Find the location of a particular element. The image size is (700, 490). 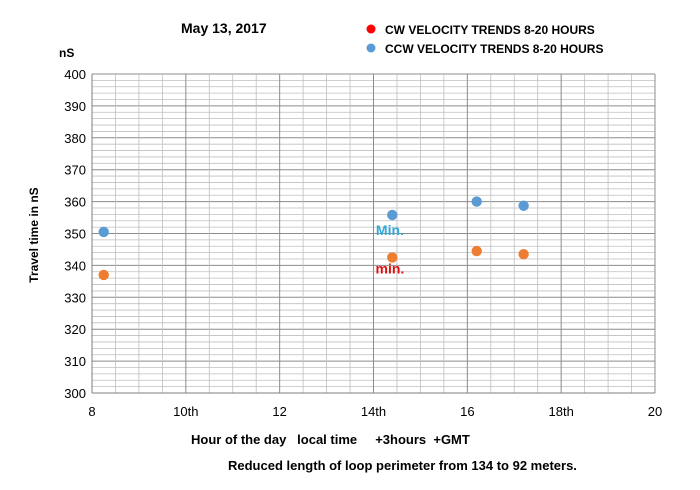

y-tick-label: 340 is located at coordinates (75, 265).